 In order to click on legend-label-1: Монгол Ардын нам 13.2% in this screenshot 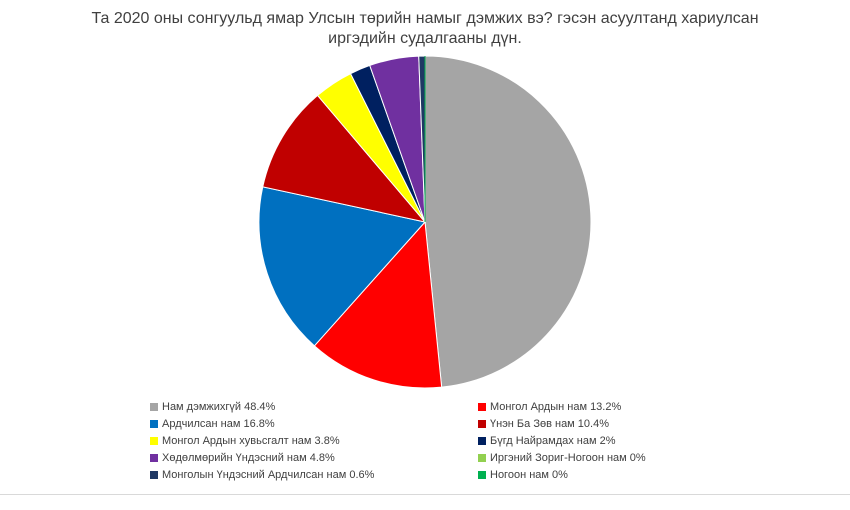, I will do `click(556, 407)`.